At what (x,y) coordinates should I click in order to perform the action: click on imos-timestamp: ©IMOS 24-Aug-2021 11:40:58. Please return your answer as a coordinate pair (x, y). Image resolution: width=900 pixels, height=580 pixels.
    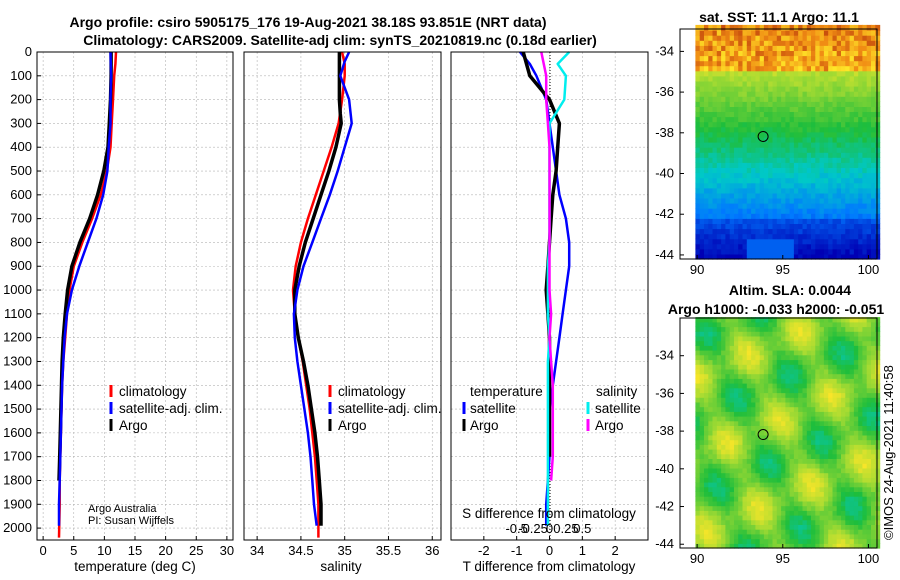
    Looking at the image, I should click on (888, 452).